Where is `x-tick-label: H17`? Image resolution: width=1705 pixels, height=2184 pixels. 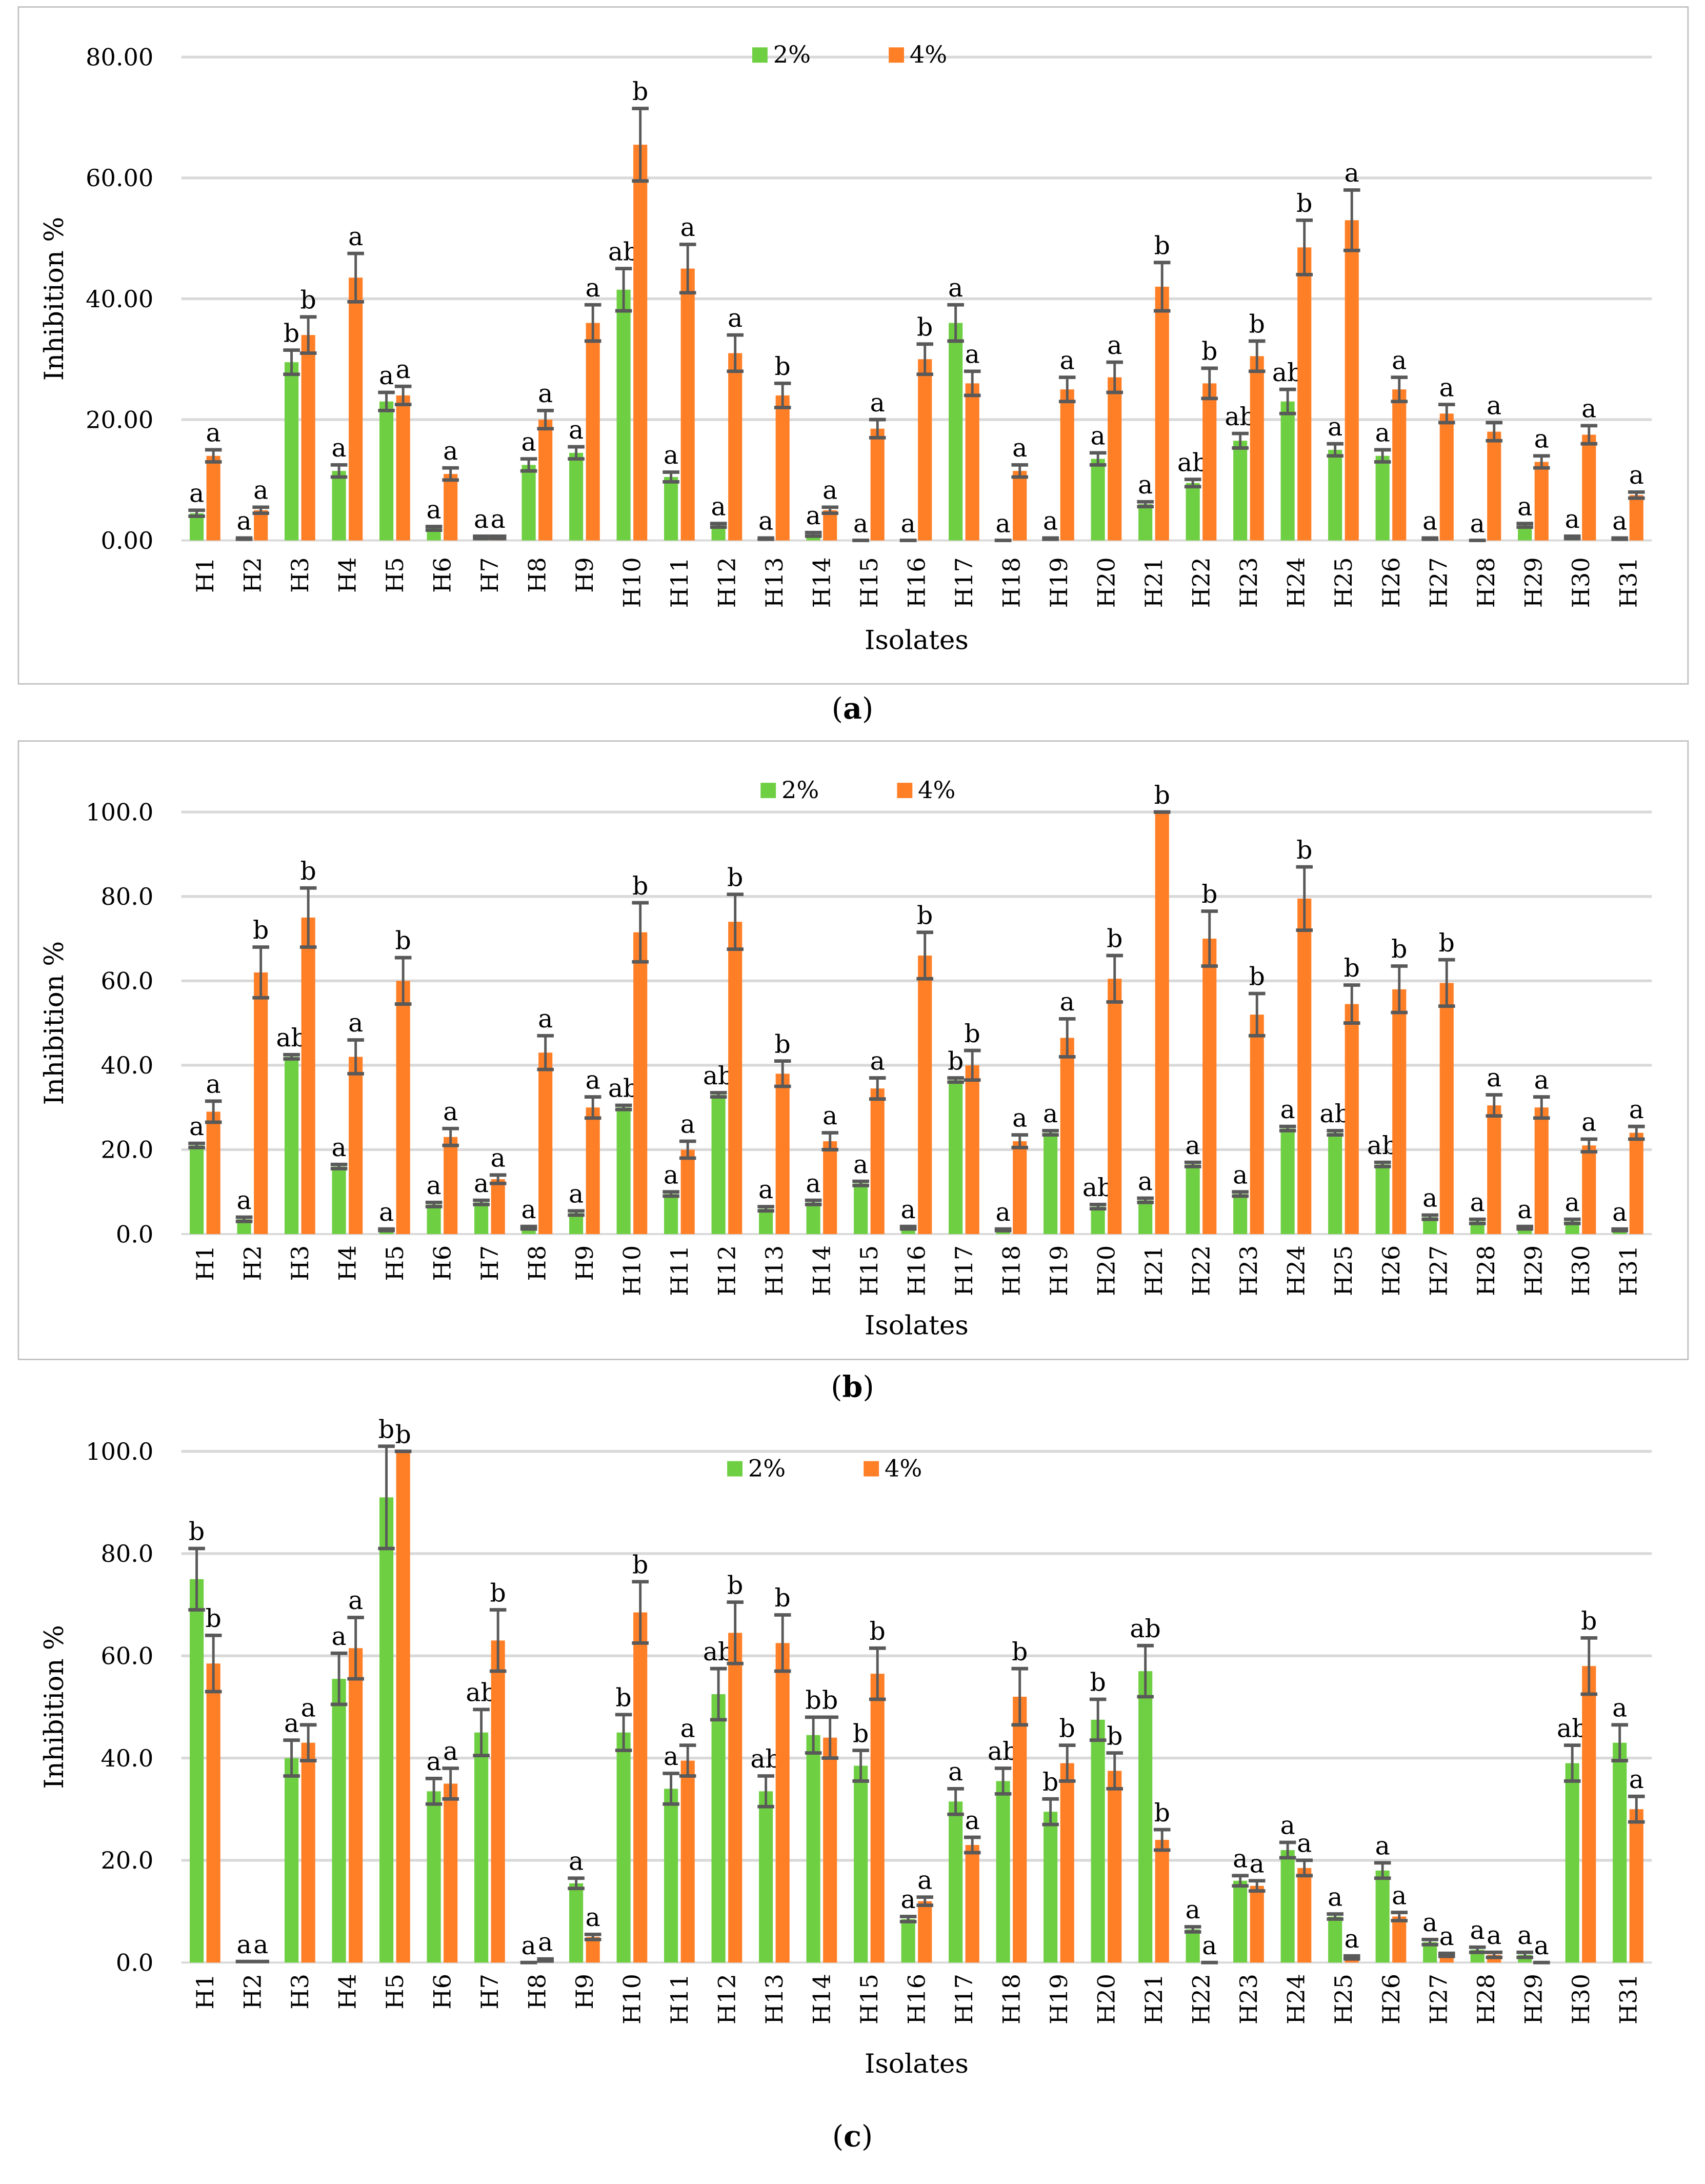
x-tick-label: H17 is located at coordinates (964, 1999).